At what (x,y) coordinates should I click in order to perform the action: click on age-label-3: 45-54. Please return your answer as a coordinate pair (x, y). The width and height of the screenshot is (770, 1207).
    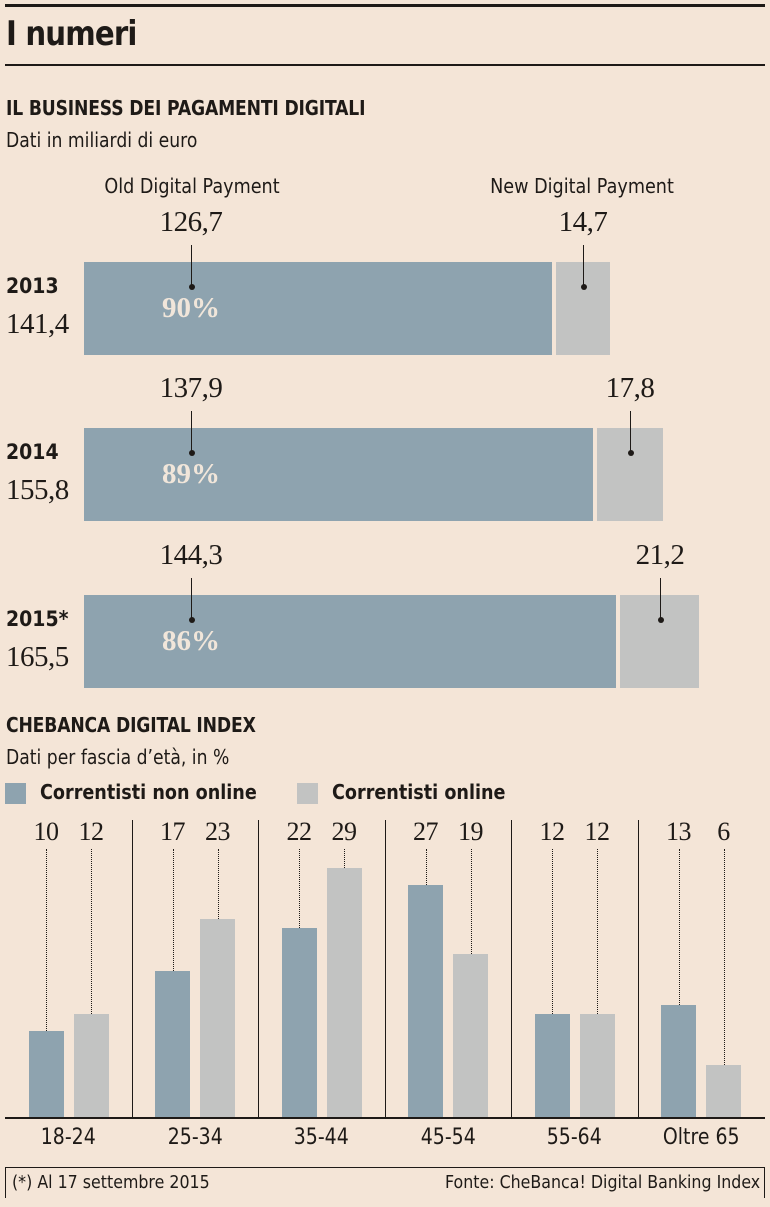
    Looking at the image, I should click on (448, 1137).